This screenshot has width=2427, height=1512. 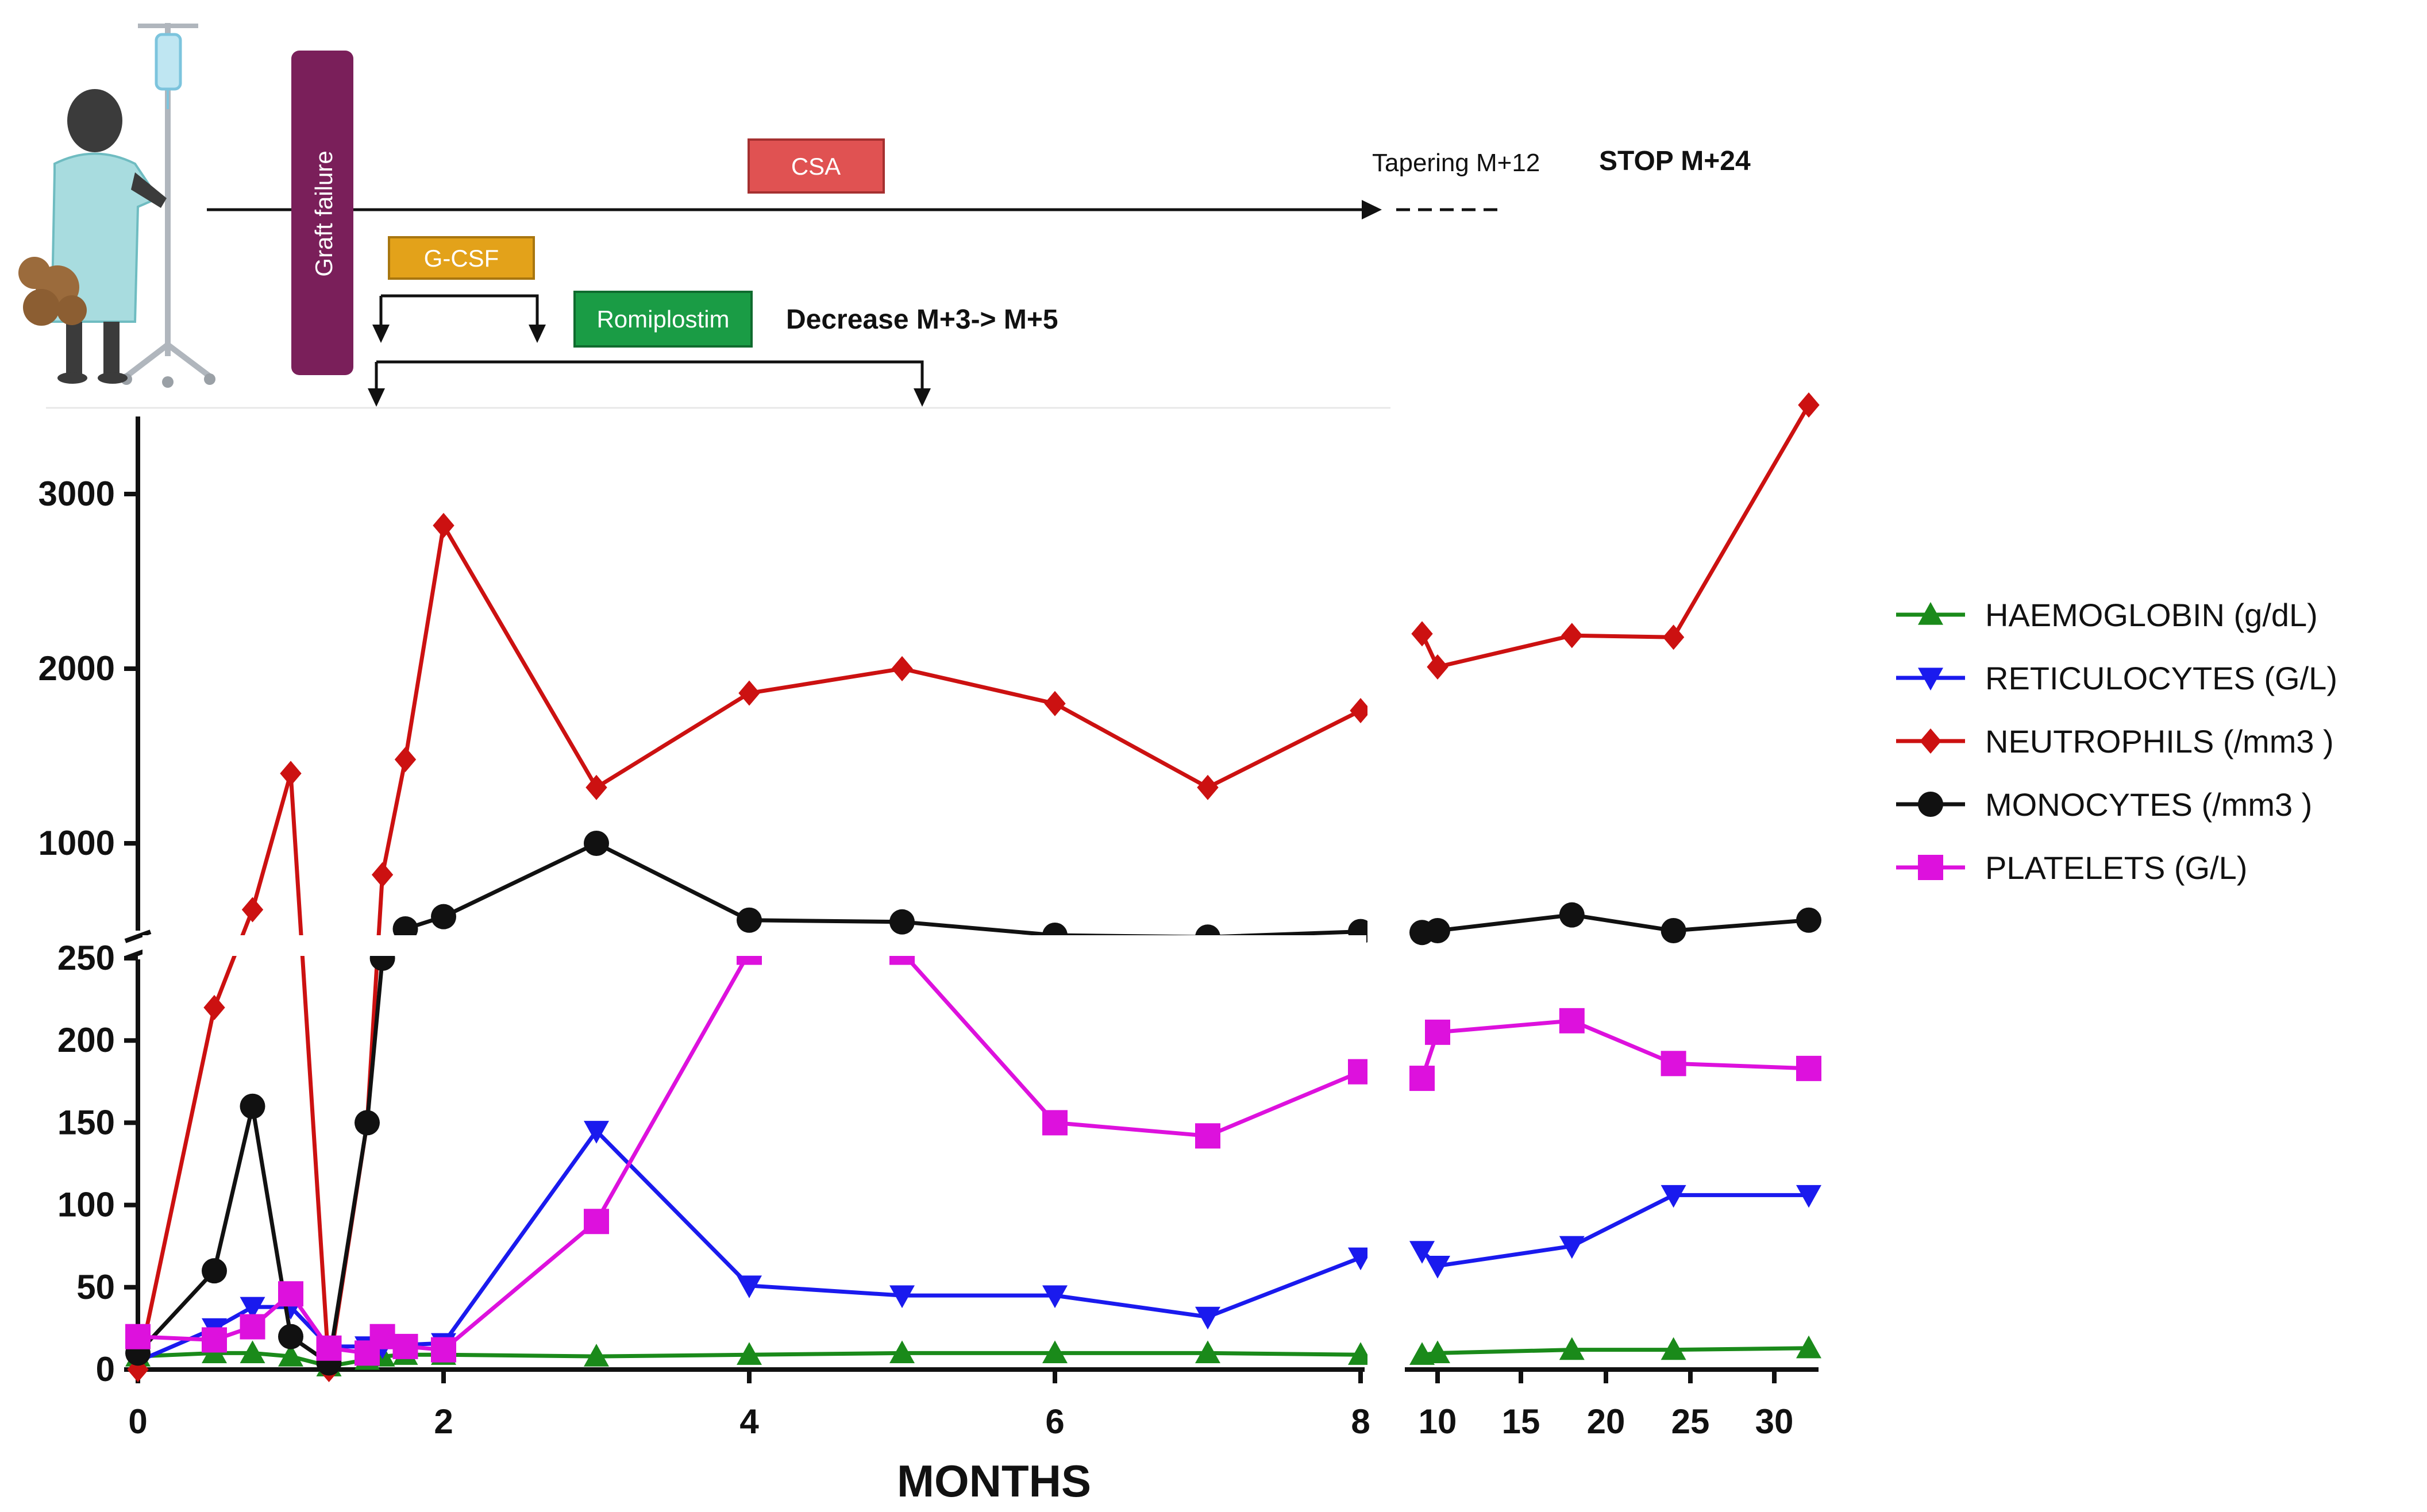 What do you see at coordinates (1675, 161) in the screenshot?
I see `stop-label: STOP M+24` at bounding box center [1675, 161].